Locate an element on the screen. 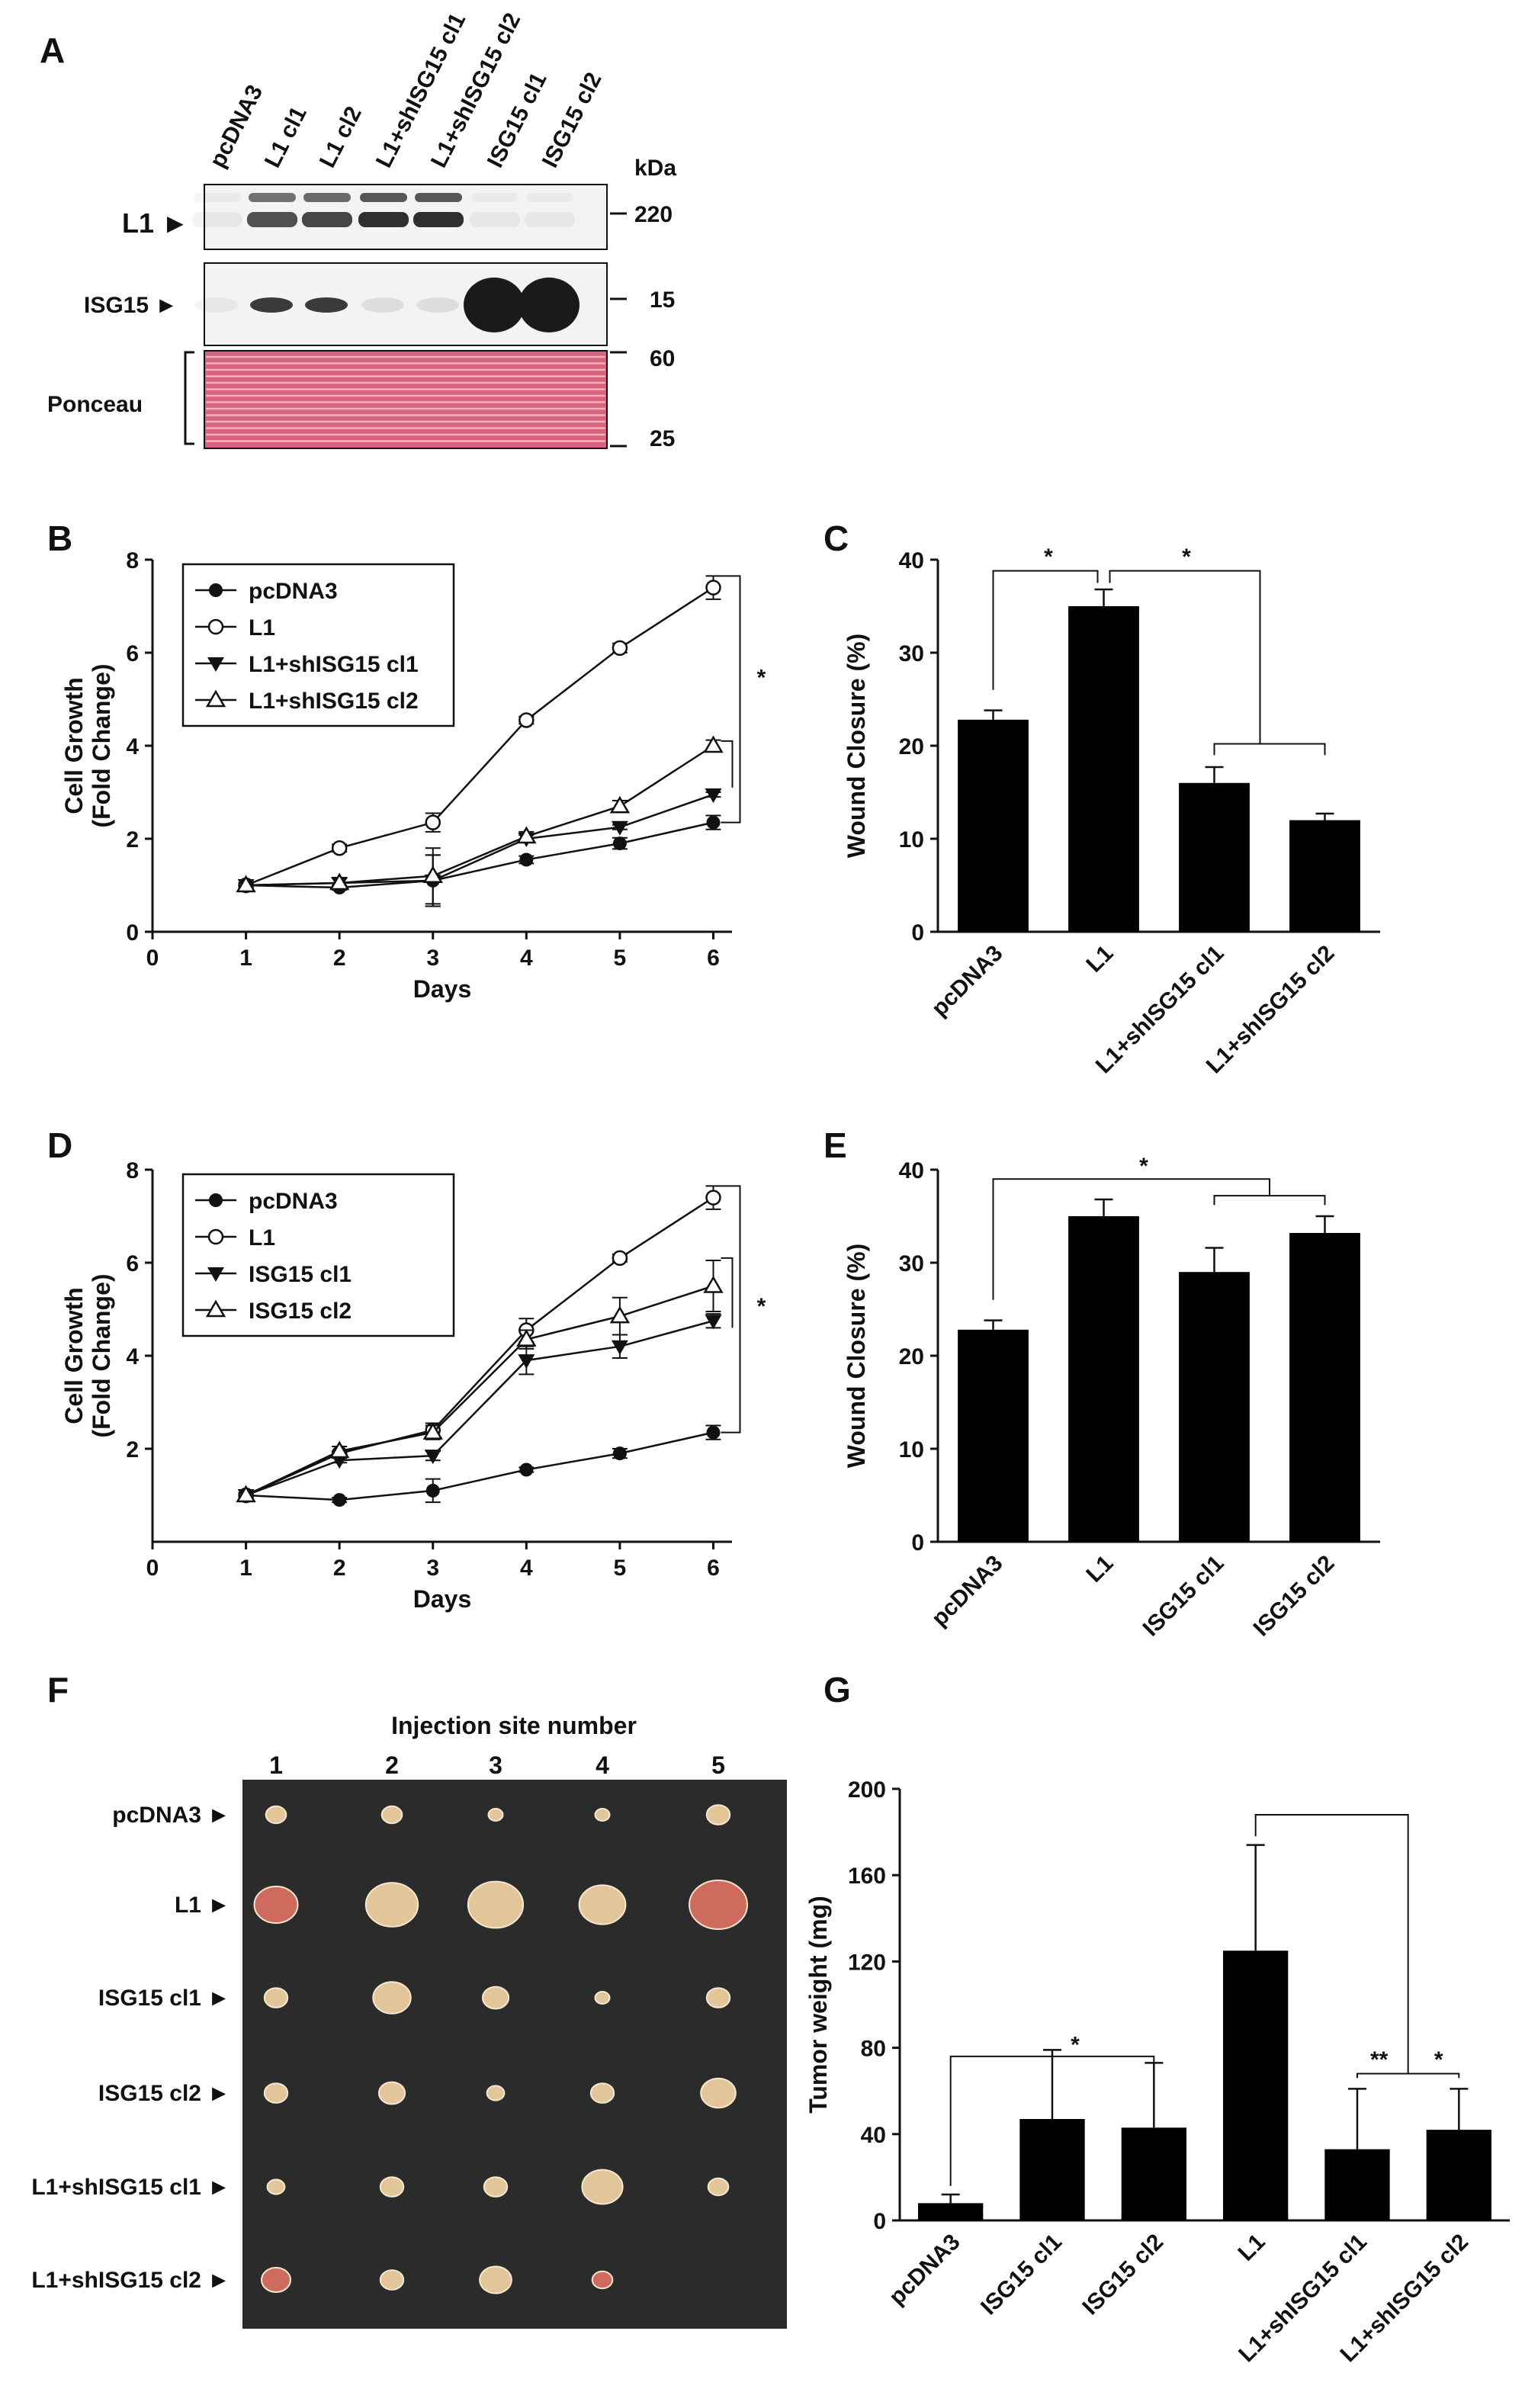 The image size is (1525, 2408). panel-label-d: D is located at coordinates (59, 1145).